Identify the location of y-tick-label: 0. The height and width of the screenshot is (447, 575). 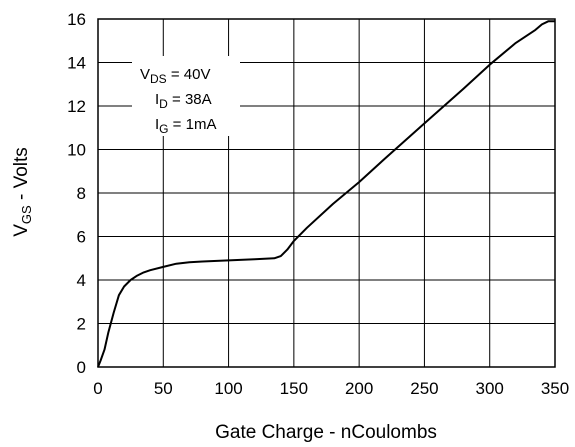
(81, 367).